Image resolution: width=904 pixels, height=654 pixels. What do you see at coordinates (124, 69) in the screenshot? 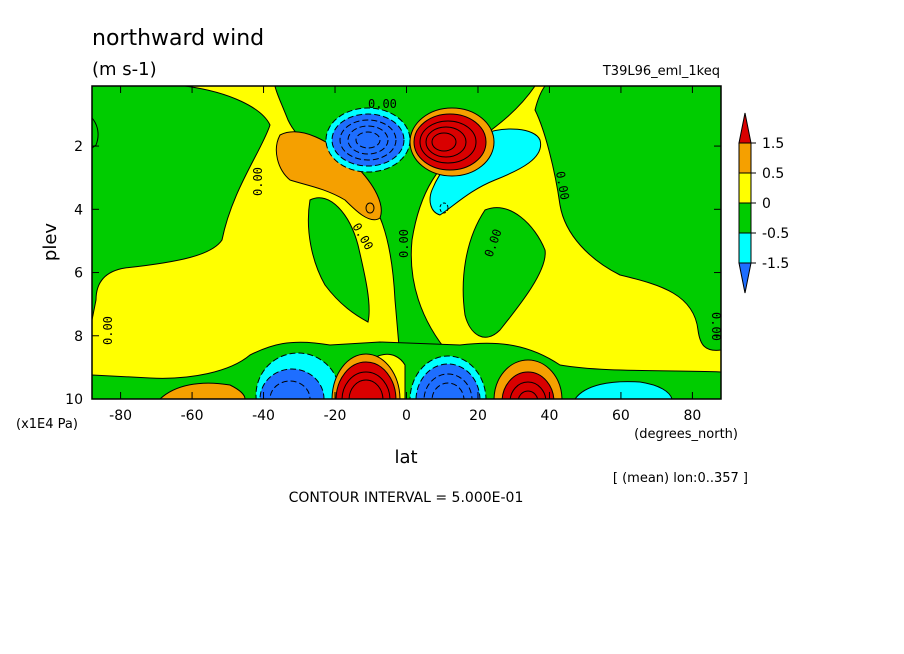
I see `chart-units: (m s-1)` at bounding box center [124, 69].